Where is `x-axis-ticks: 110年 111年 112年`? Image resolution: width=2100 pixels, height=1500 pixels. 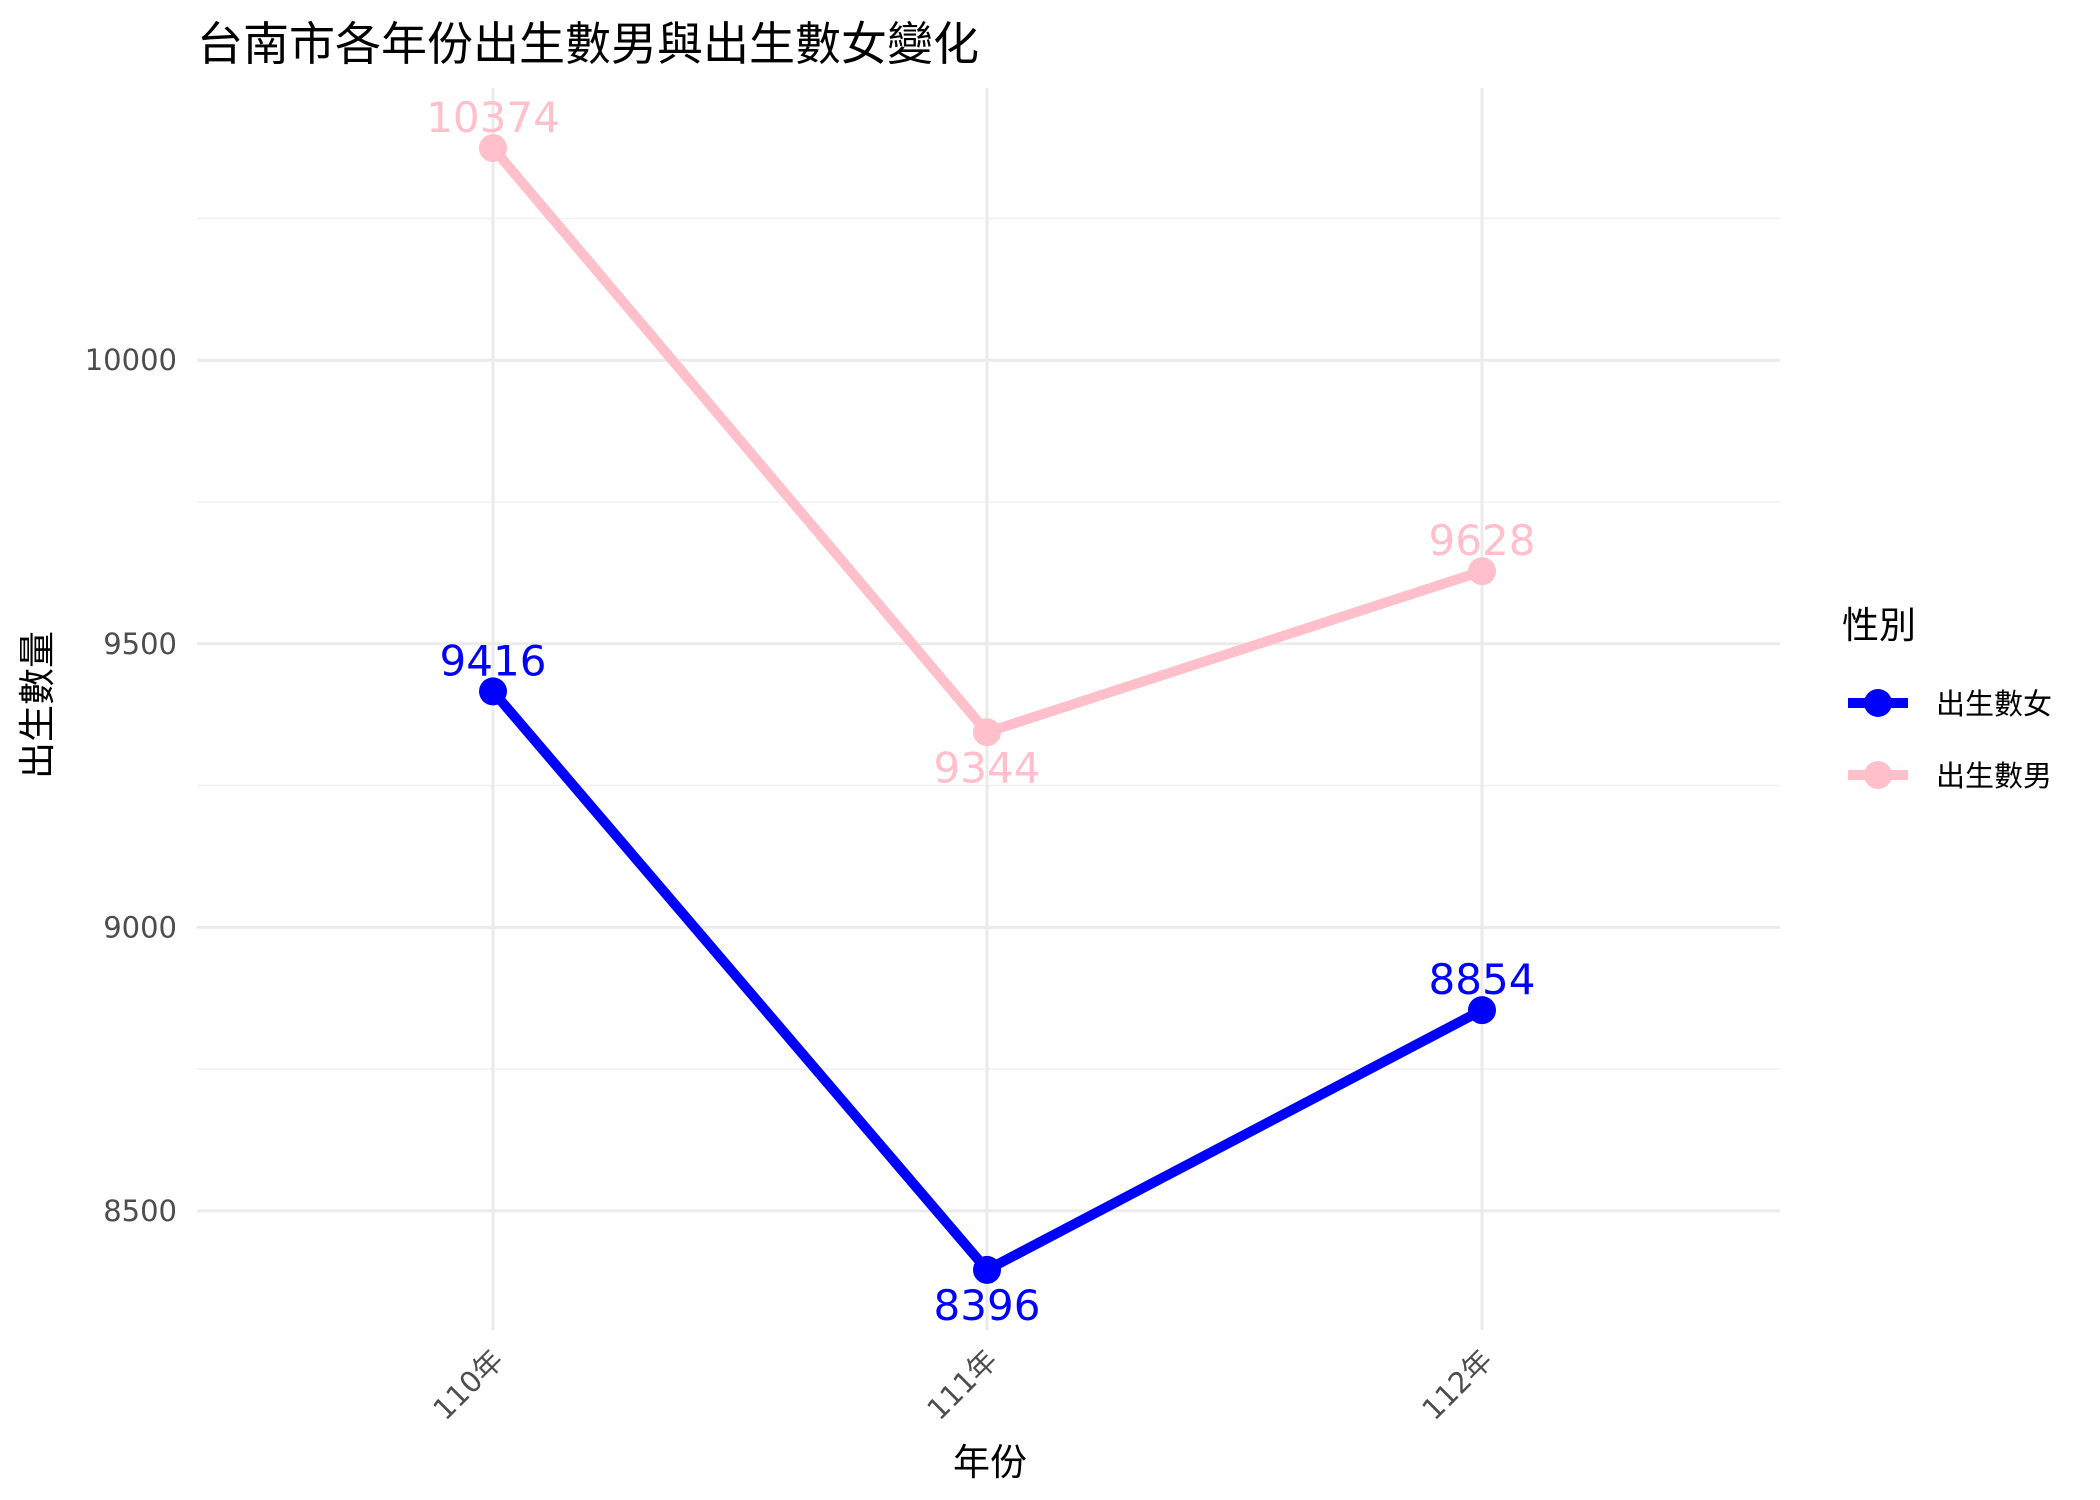 x-axis-ticks: 110年 111年 112年 is located at coordinates (962, 1385).